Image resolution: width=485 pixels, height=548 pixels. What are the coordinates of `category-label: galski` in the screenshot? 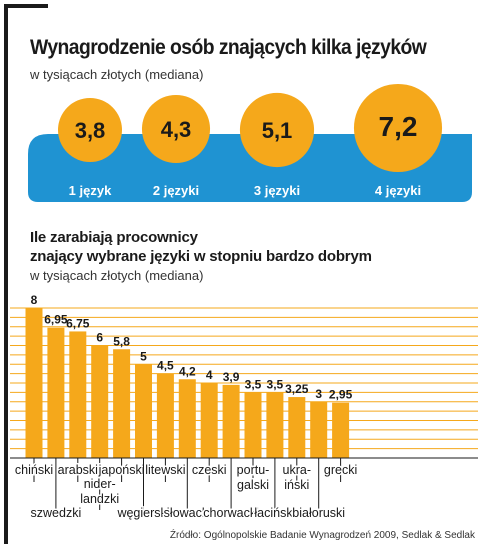 It's located at (253, 485).